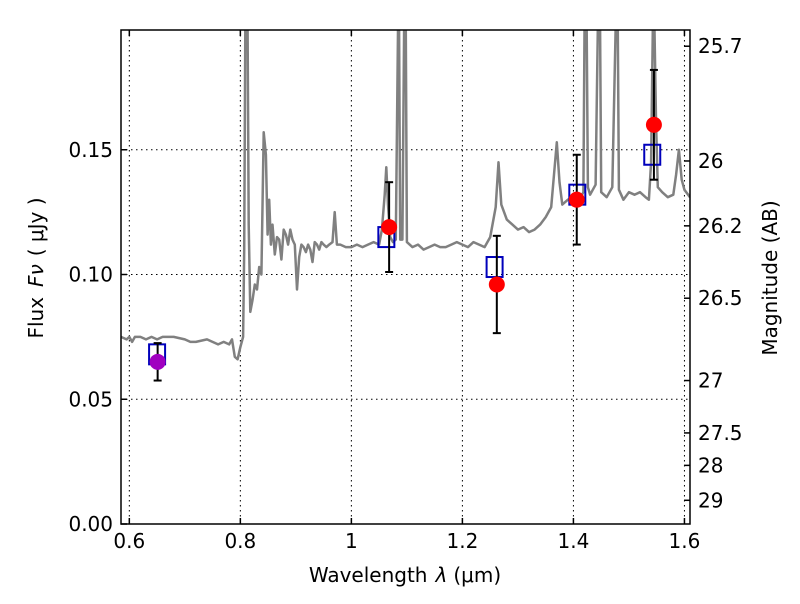 Image resolution: width=800 pixels, height=604 pixels. What do you see at coordinates (770, 277) in the screenshot?
I see `right-axis-label: Magnitude (AB)` at bounding box center [770, 277].